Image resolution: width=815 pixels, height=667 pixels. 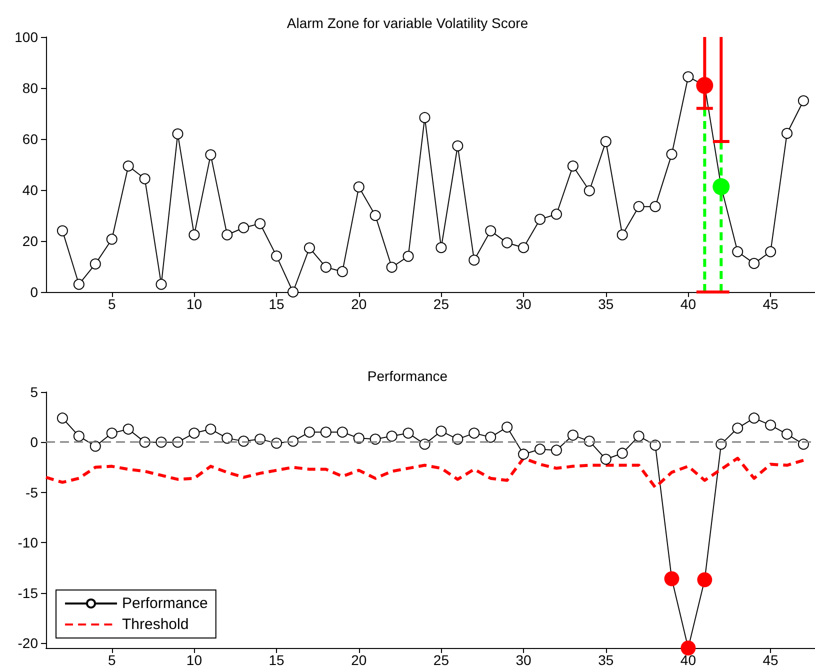 What do you see at coordinates (155, 624) in the screenshot?
I see `legend-label: Threshold` at bounding box center [155, 624].